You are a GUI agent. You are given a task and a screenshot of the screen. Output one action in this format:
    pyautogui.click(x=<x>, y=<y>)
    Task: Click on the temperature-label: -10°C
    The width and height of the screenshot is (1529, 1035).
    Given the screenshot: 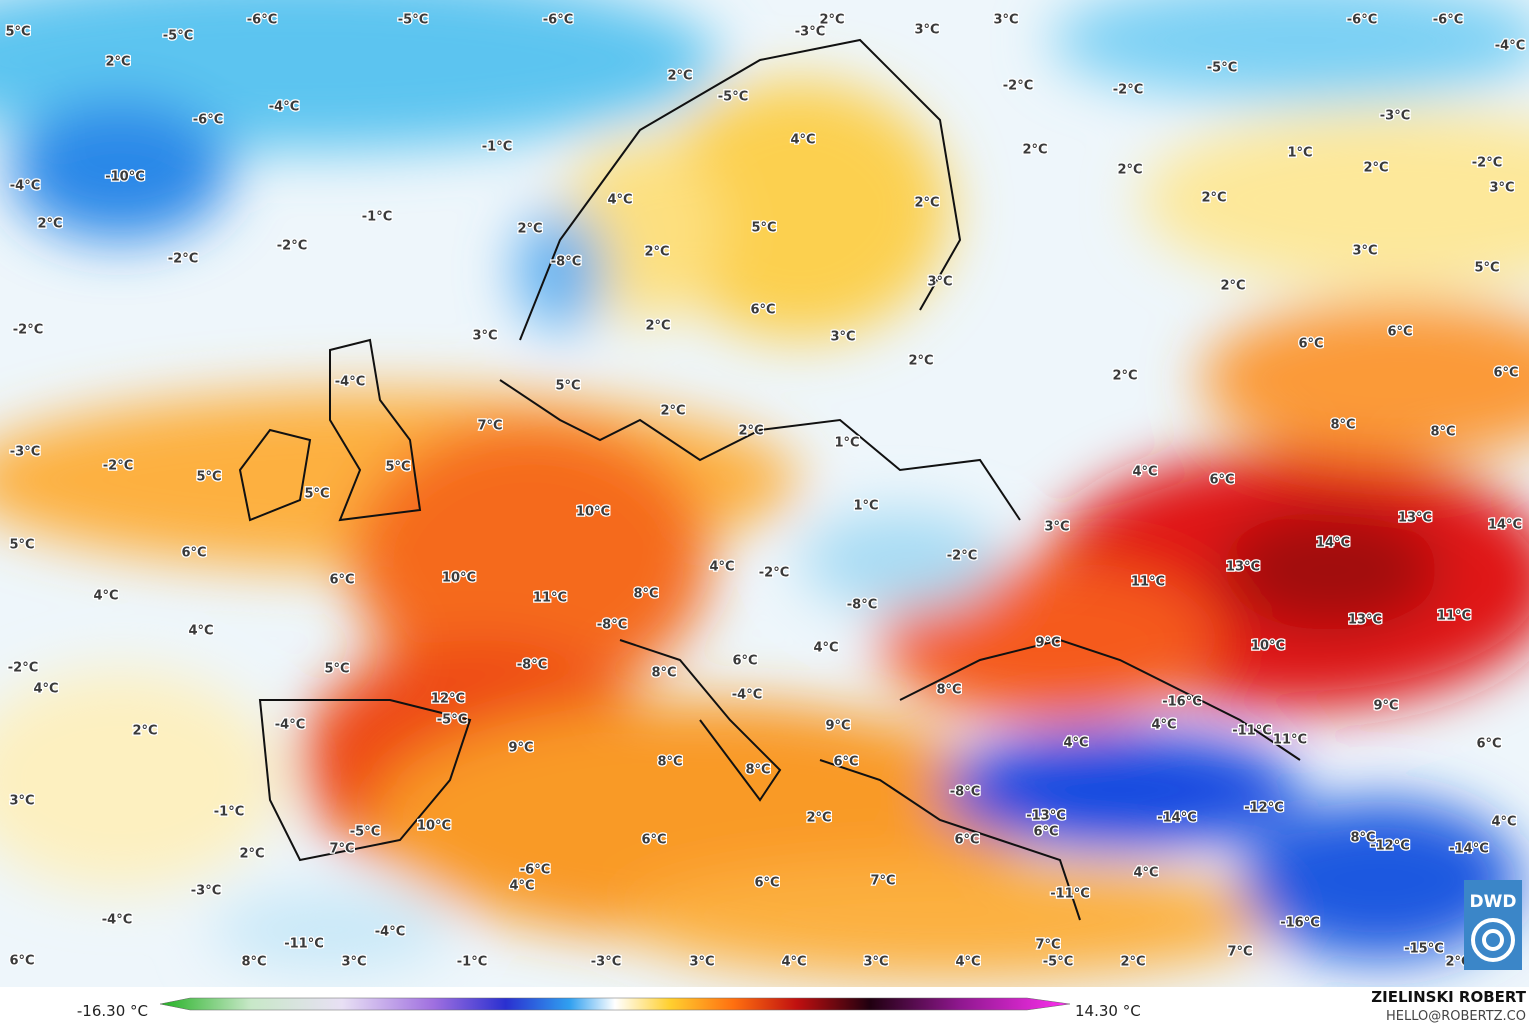 What is the action you would take?
    pyautogui.click(x=125, y=177)
    